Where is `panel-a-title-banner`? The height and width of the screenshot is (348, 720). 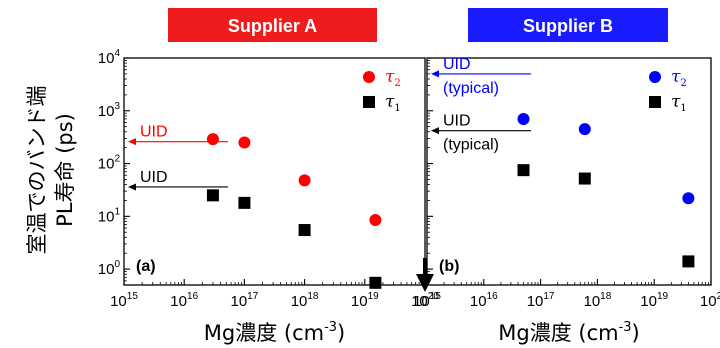 panel-a-title-banner is located at coordinates (272, 25).